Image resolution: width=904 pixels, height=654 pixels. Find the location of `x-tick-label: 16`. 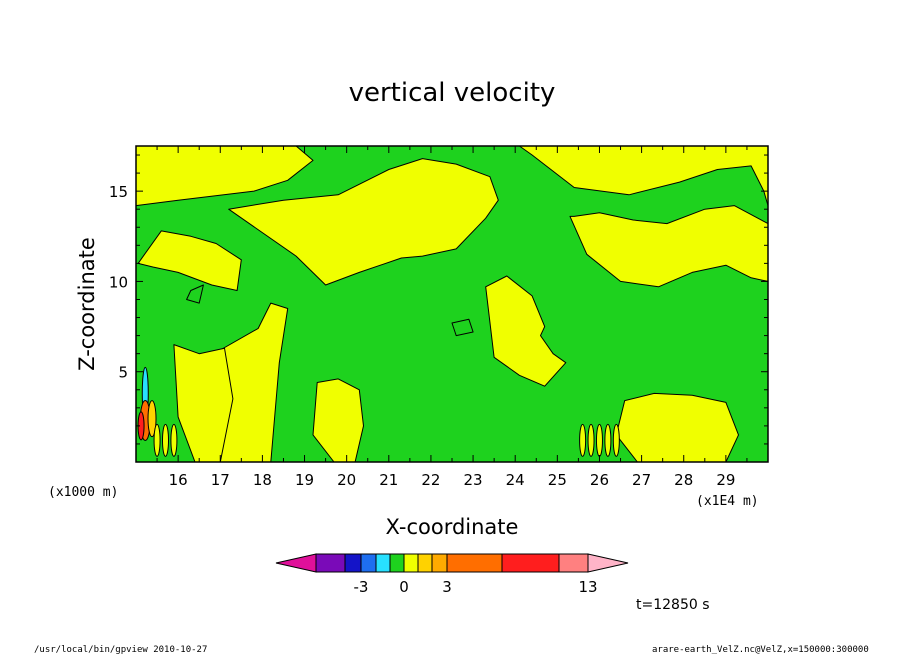

x-tick-label: 16 is located at coordinates (178, 480).